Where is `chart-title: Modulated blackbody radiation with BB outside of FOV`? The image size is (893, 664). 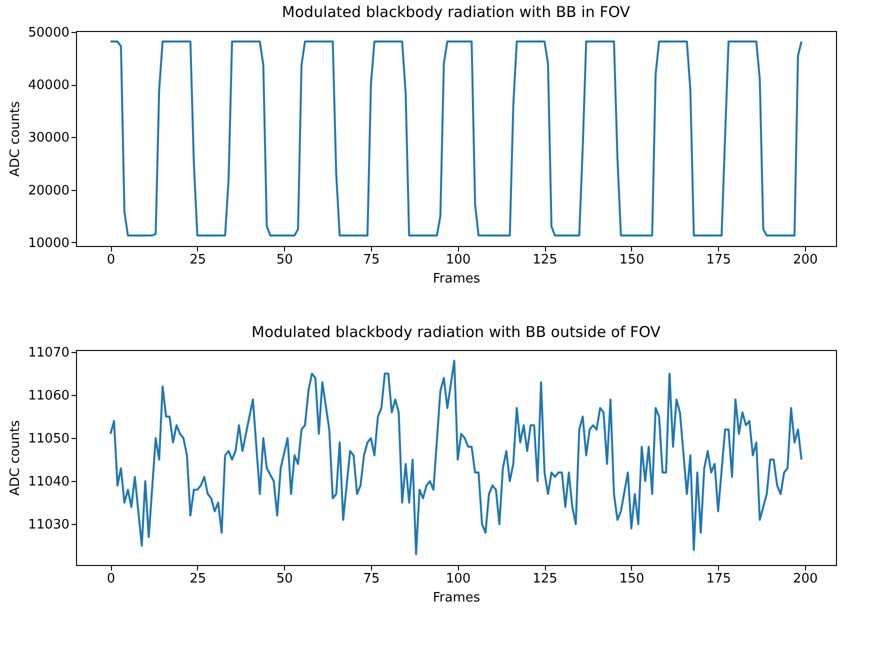 chart-title: Modulated blackbody radiation with BB outside of FOV is located at coordinates (457, 332).